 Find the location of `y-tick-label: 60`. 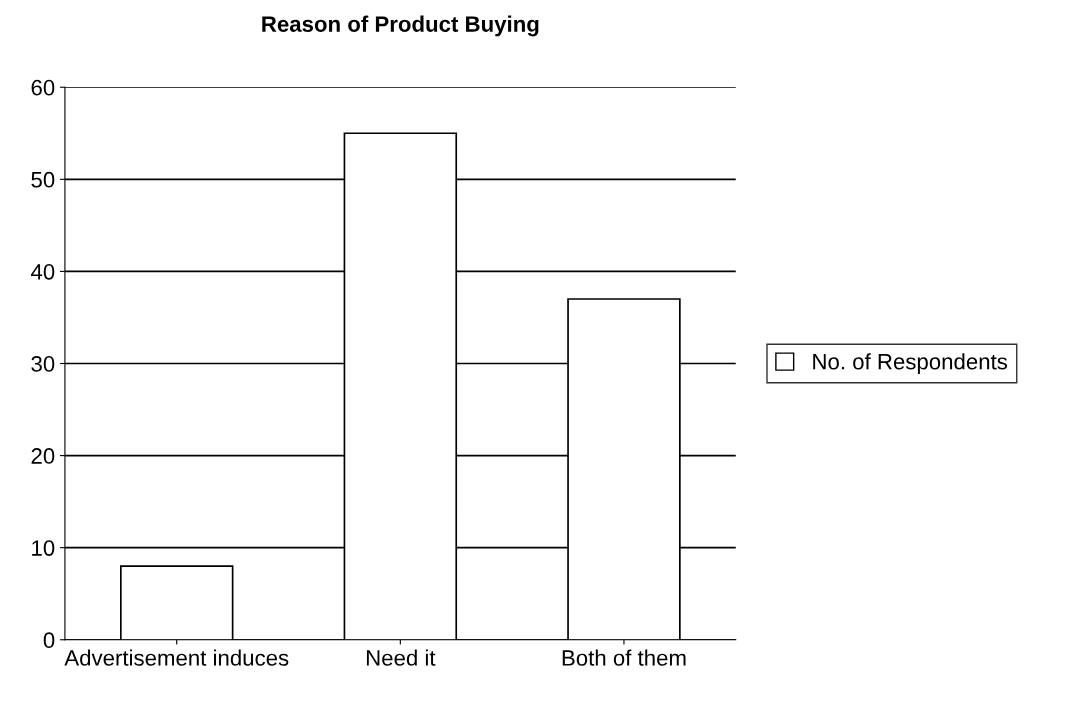

y-tick-label: 60 is located at coordinates (43, 87).